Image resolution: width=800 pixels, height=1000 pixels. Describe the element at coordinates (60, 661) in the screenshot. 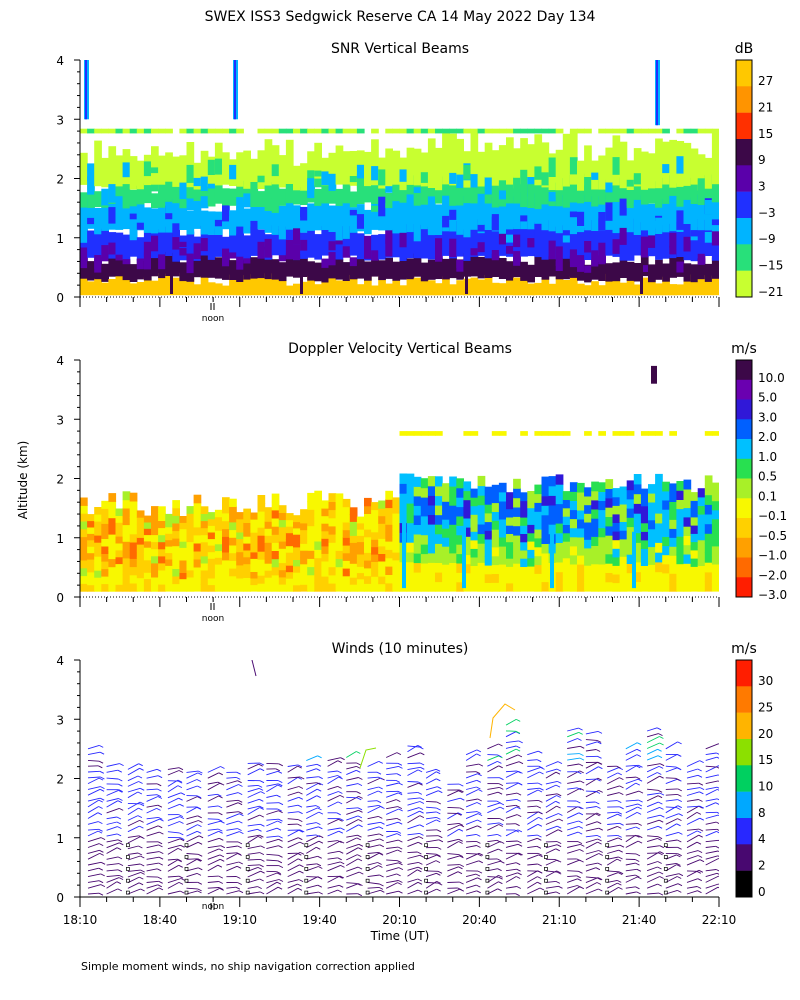

I see `y-tick-label: 4` at that location.